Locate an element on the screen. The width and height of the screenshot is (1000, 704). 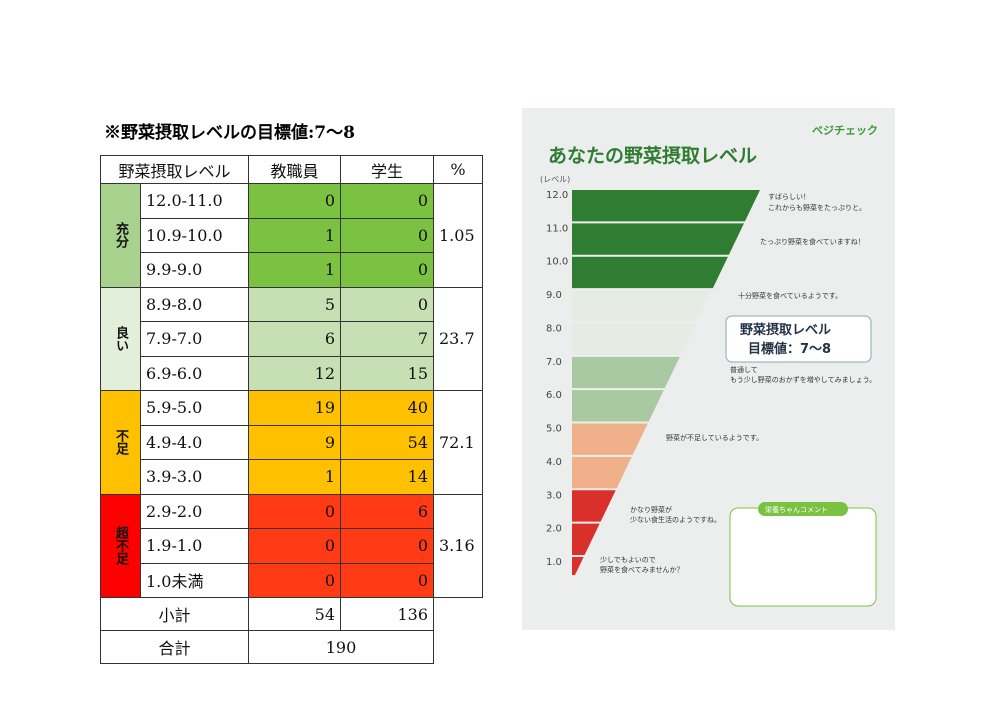
subtotal-label: 小計 is located at coordinates (174, 614).